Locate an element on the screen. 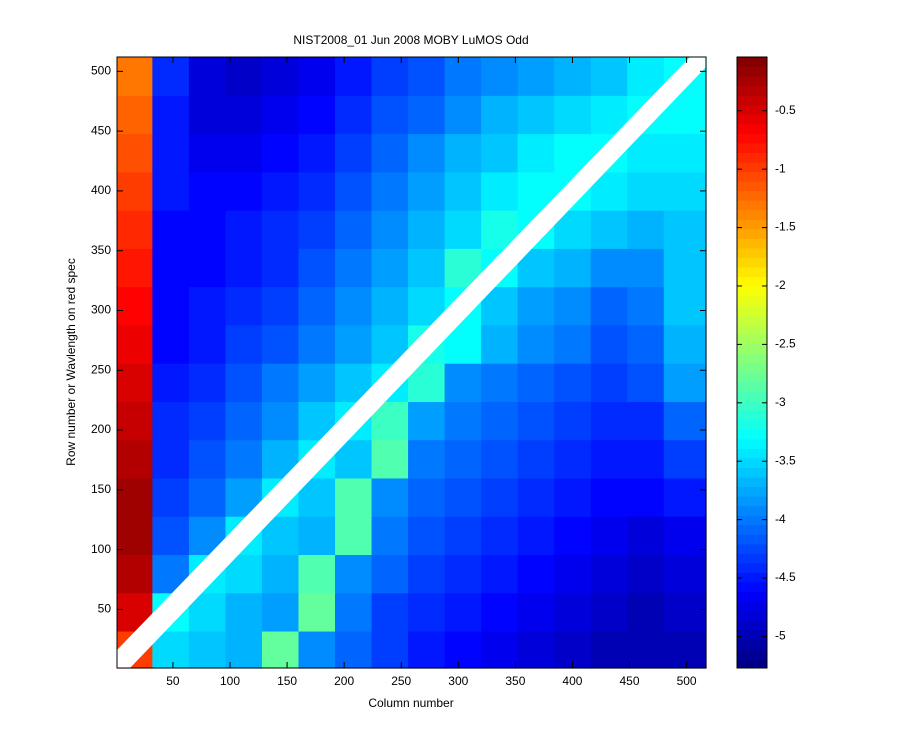  y-tick-label: 450 is located at coordinates (101, 130).